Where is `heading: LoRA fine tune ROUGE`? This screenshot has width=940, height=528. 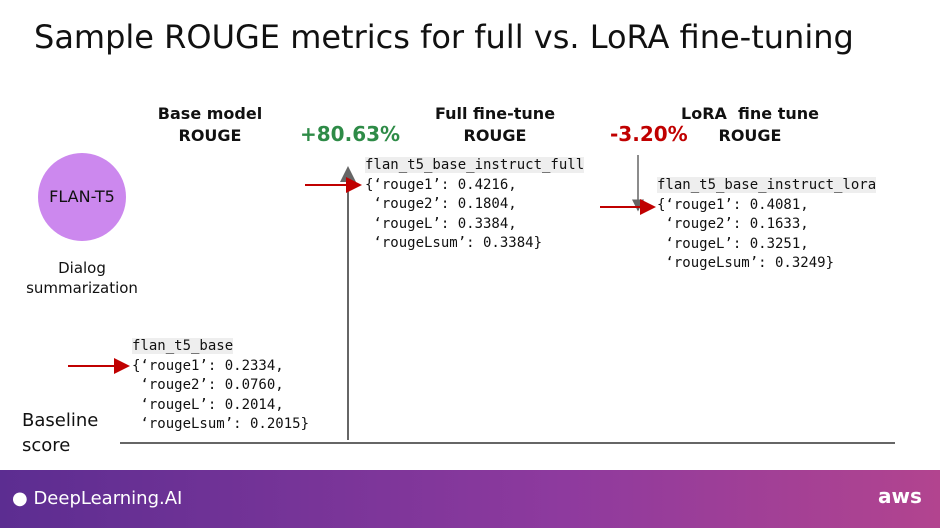
heading: LoRA fine tune ROUGE is located at coordinates (750, 125).